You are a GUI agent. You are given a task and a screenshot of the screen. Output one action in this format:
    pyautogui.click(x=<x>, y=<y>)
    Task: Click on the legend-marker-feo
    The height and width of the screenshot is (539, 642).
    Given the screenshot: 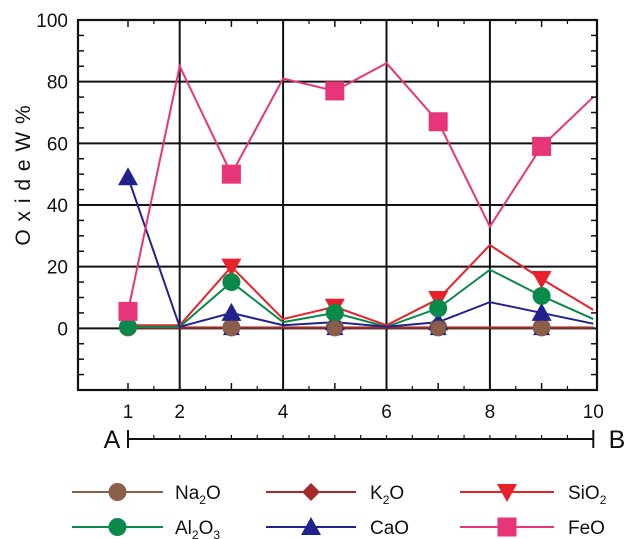 What is the action you would take?
    pyautogui.click(x=507, y=527)
    